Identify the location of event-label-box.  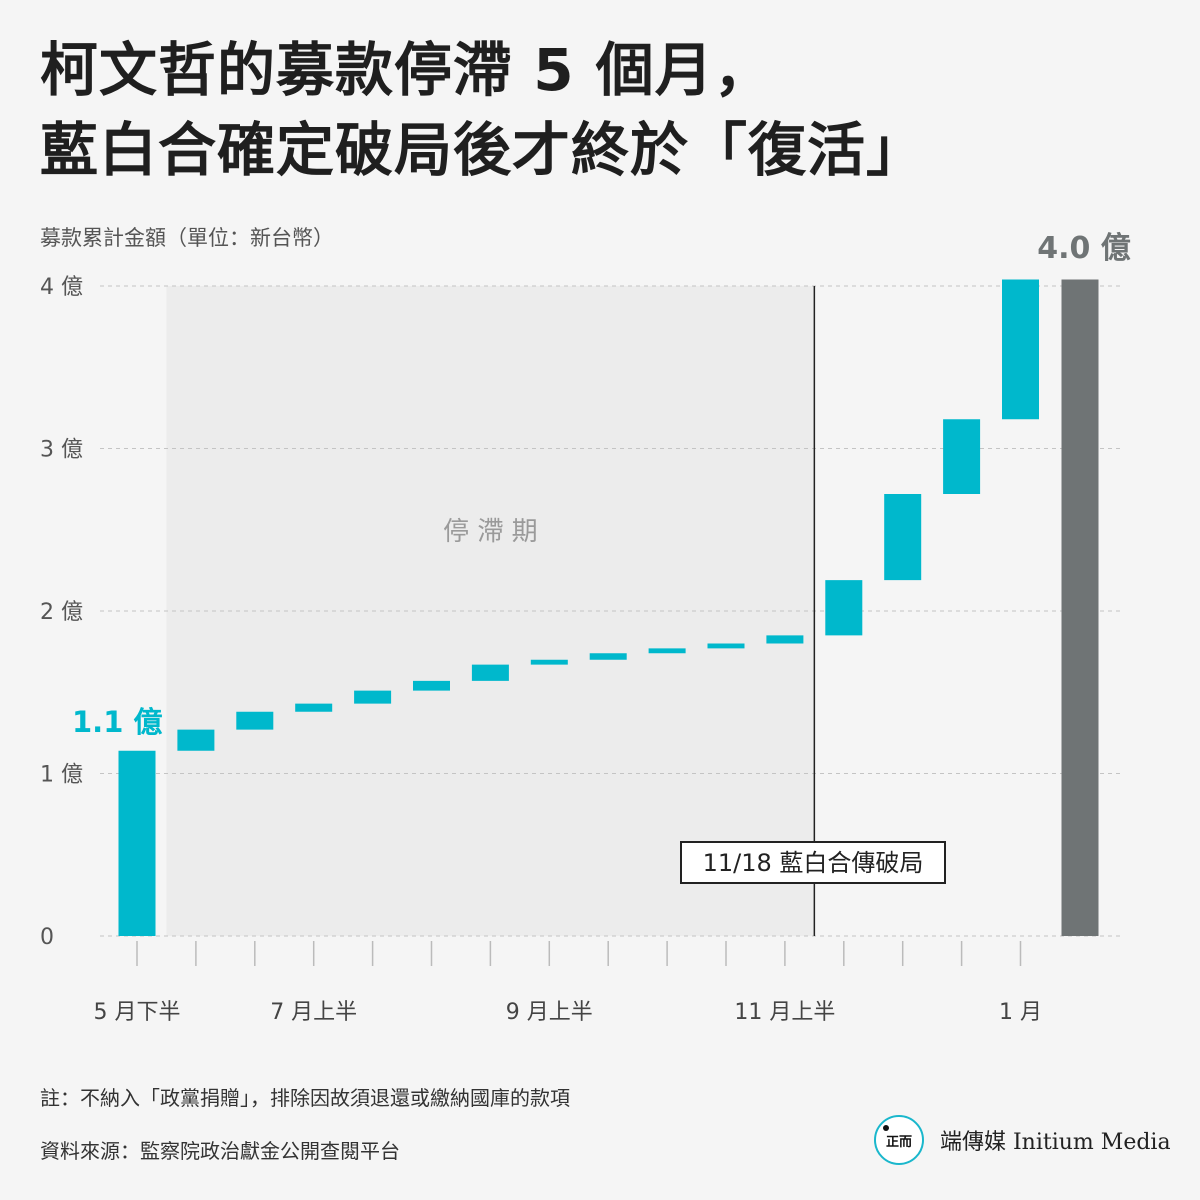
(813, 862).